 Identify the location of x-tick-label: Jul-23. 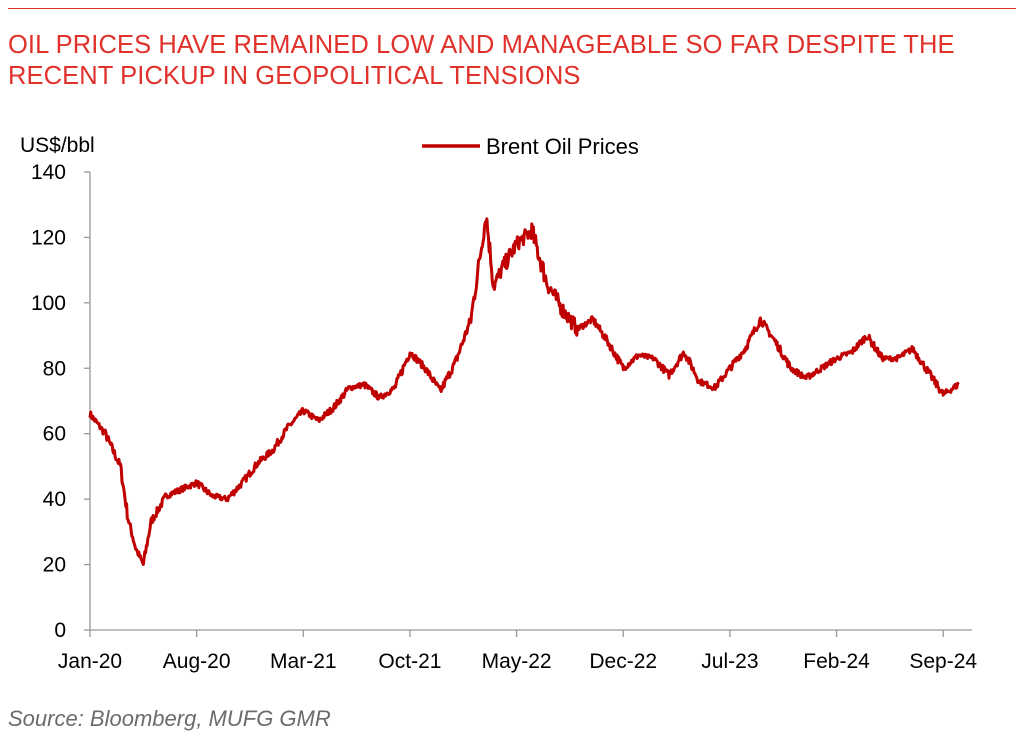
(729, 661).